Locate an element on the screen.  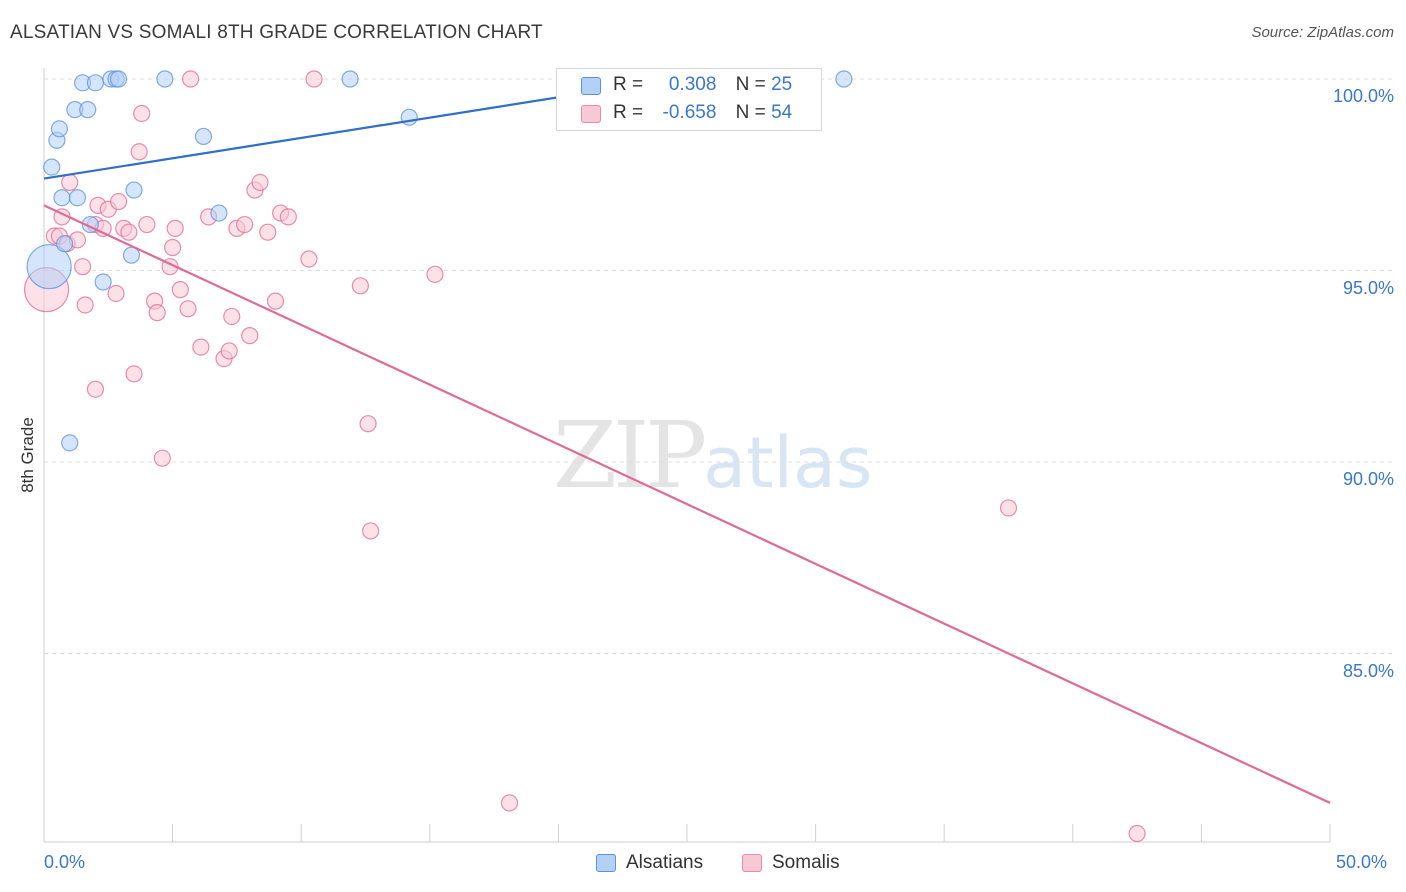
legend-r-value-alsatians: 0.308 is located at coordinates (692, 84).